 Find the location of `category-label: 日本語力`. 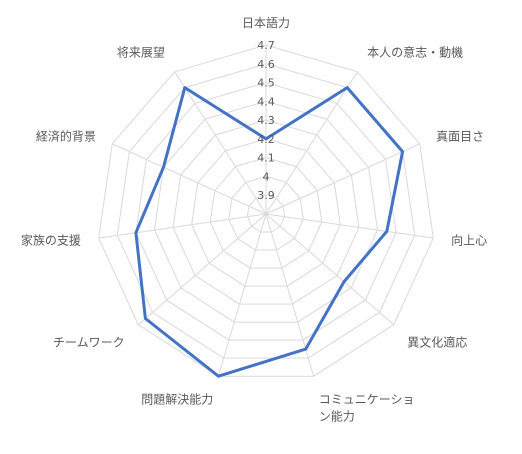

category-label: 日本語力 is located at coordinates (266, 22).